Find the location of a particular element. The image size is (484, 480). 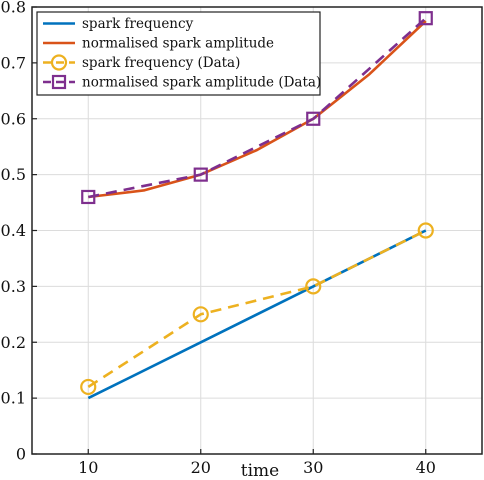

x-tick-label: 40 is located at coordinates (426, 467).